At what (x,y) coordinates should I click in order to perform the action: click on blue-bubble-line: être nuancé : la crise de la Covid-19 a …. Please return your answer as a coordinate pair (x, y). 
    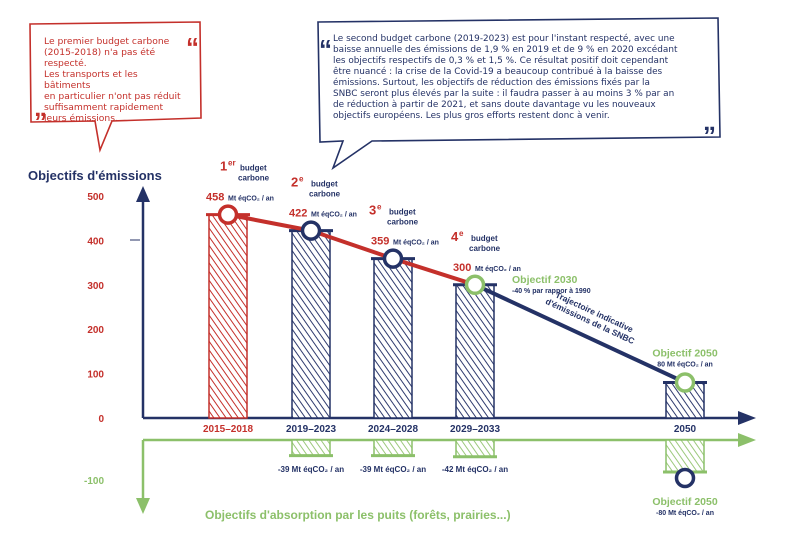
    Looking at the image, I should click on (498, 72).